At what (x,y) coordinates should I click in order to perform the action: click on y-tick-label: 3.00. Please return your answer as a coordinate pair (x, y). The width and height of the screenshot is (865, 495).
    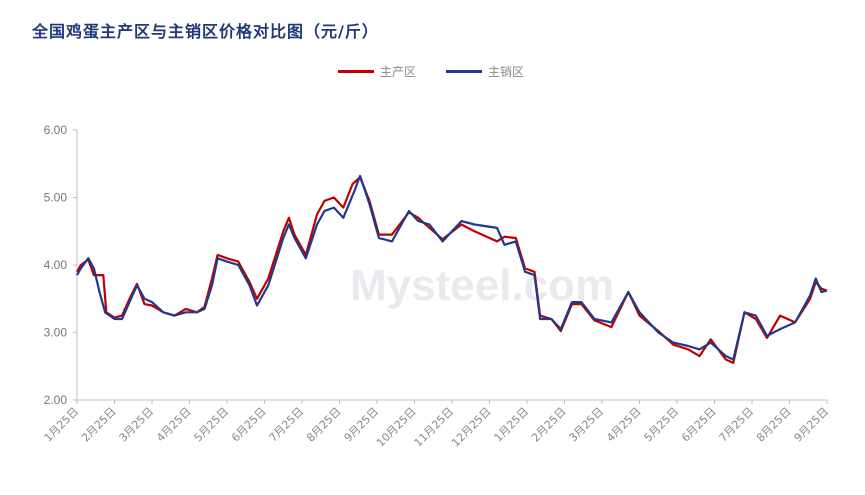
    Looking at the image, I should click on (56, 333).